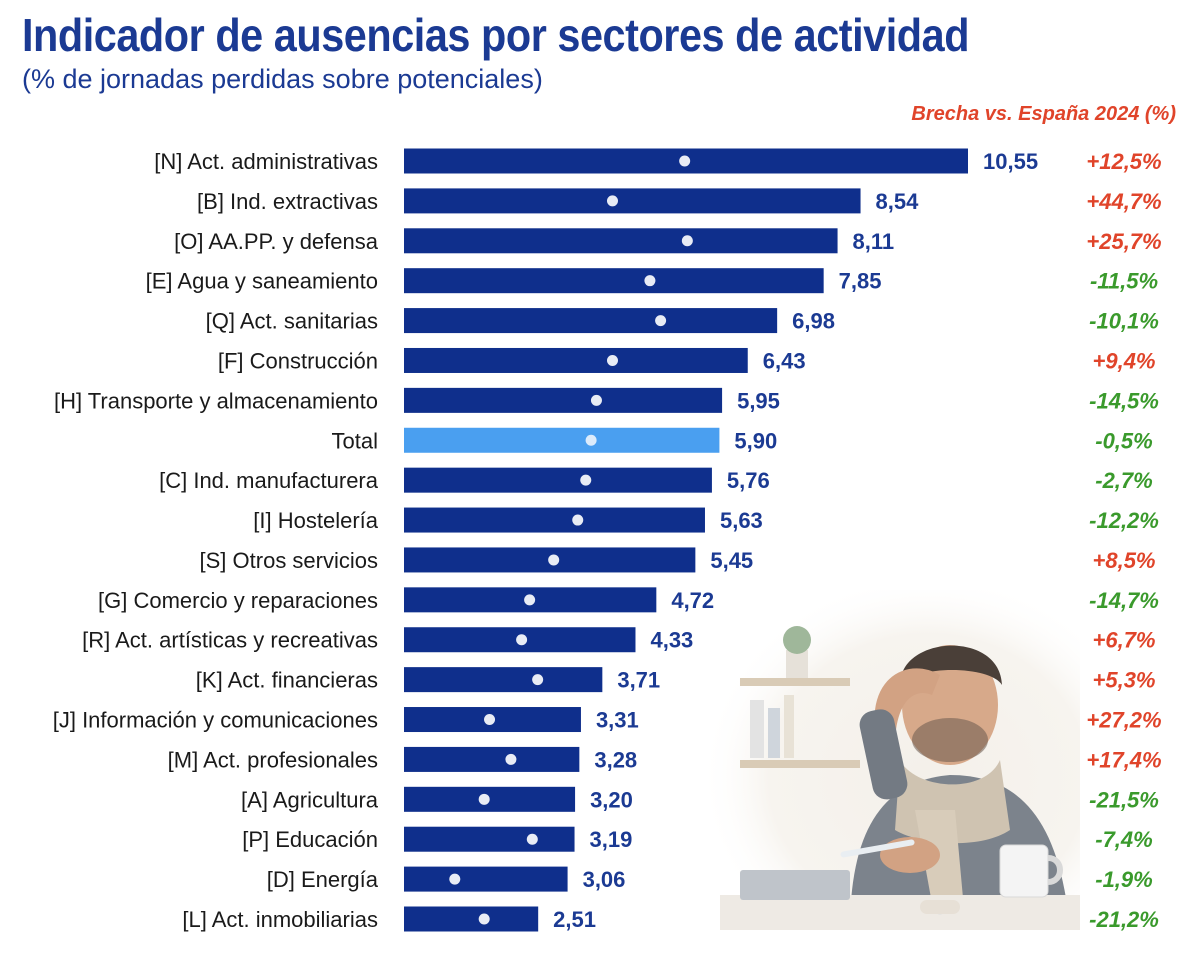 The width and height of the screenshot is (1200, 960). I want to click on value-label: 3,71, so click(638, 680).